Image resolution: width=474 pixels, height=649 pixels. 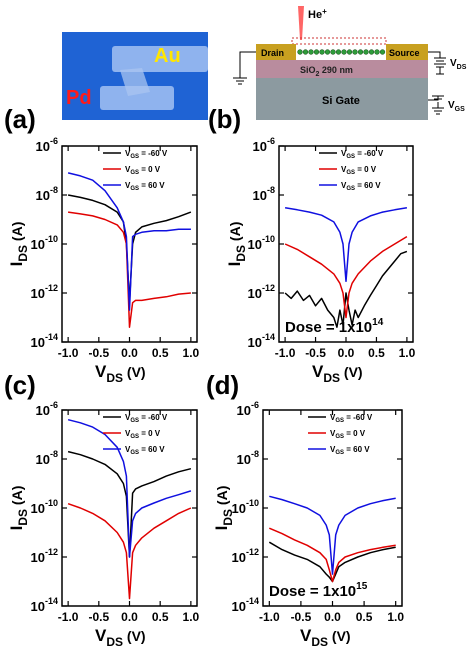 I want to click on au-electrode, so click(x=160, y=59).